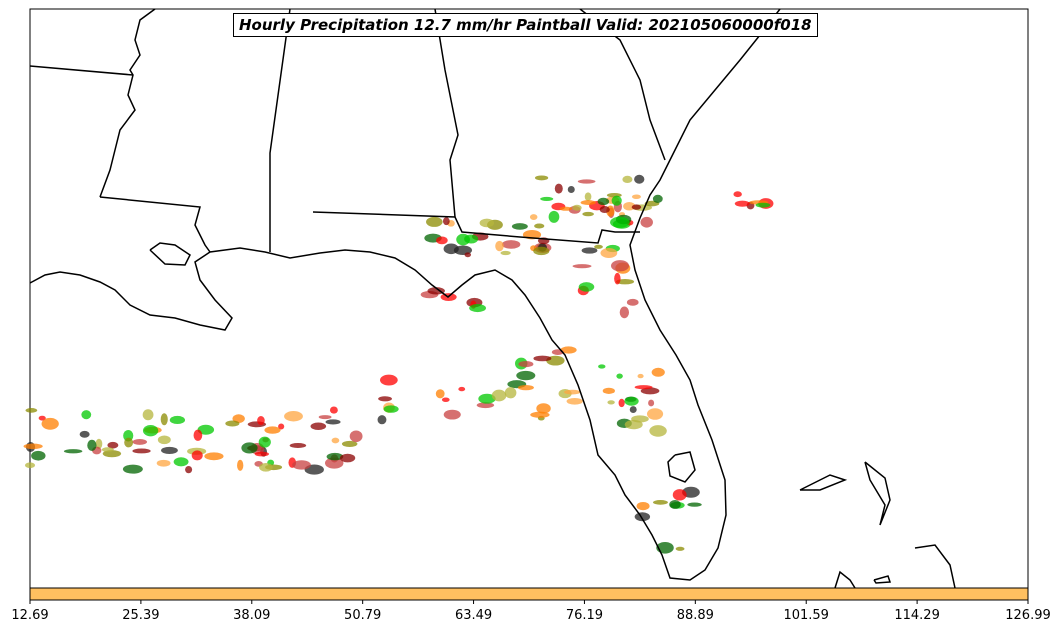  What do you see at coordinates (681, 467) in the screenshot?
I see `lake-okeechobee` at bounding box center [681, 467].